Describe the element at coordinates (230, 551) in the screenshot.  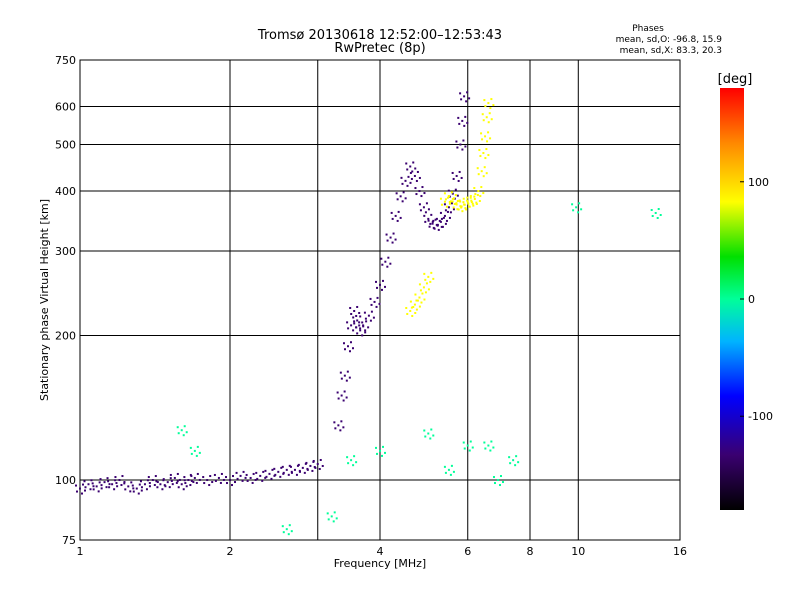
I see `x-tick-label: 2` at that location.